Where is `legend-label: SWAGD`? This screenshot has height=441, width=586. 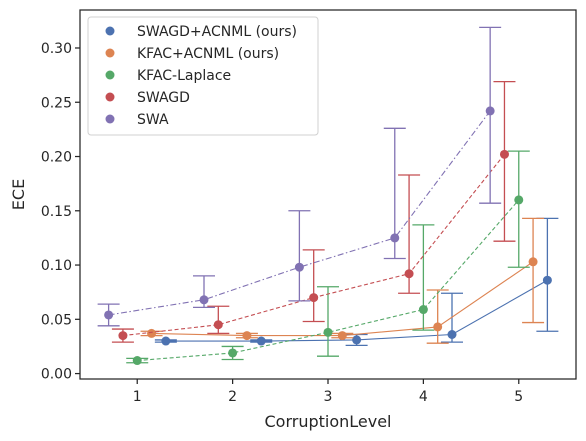
legend-label: SWAGD is located at coordinates (163, 98).